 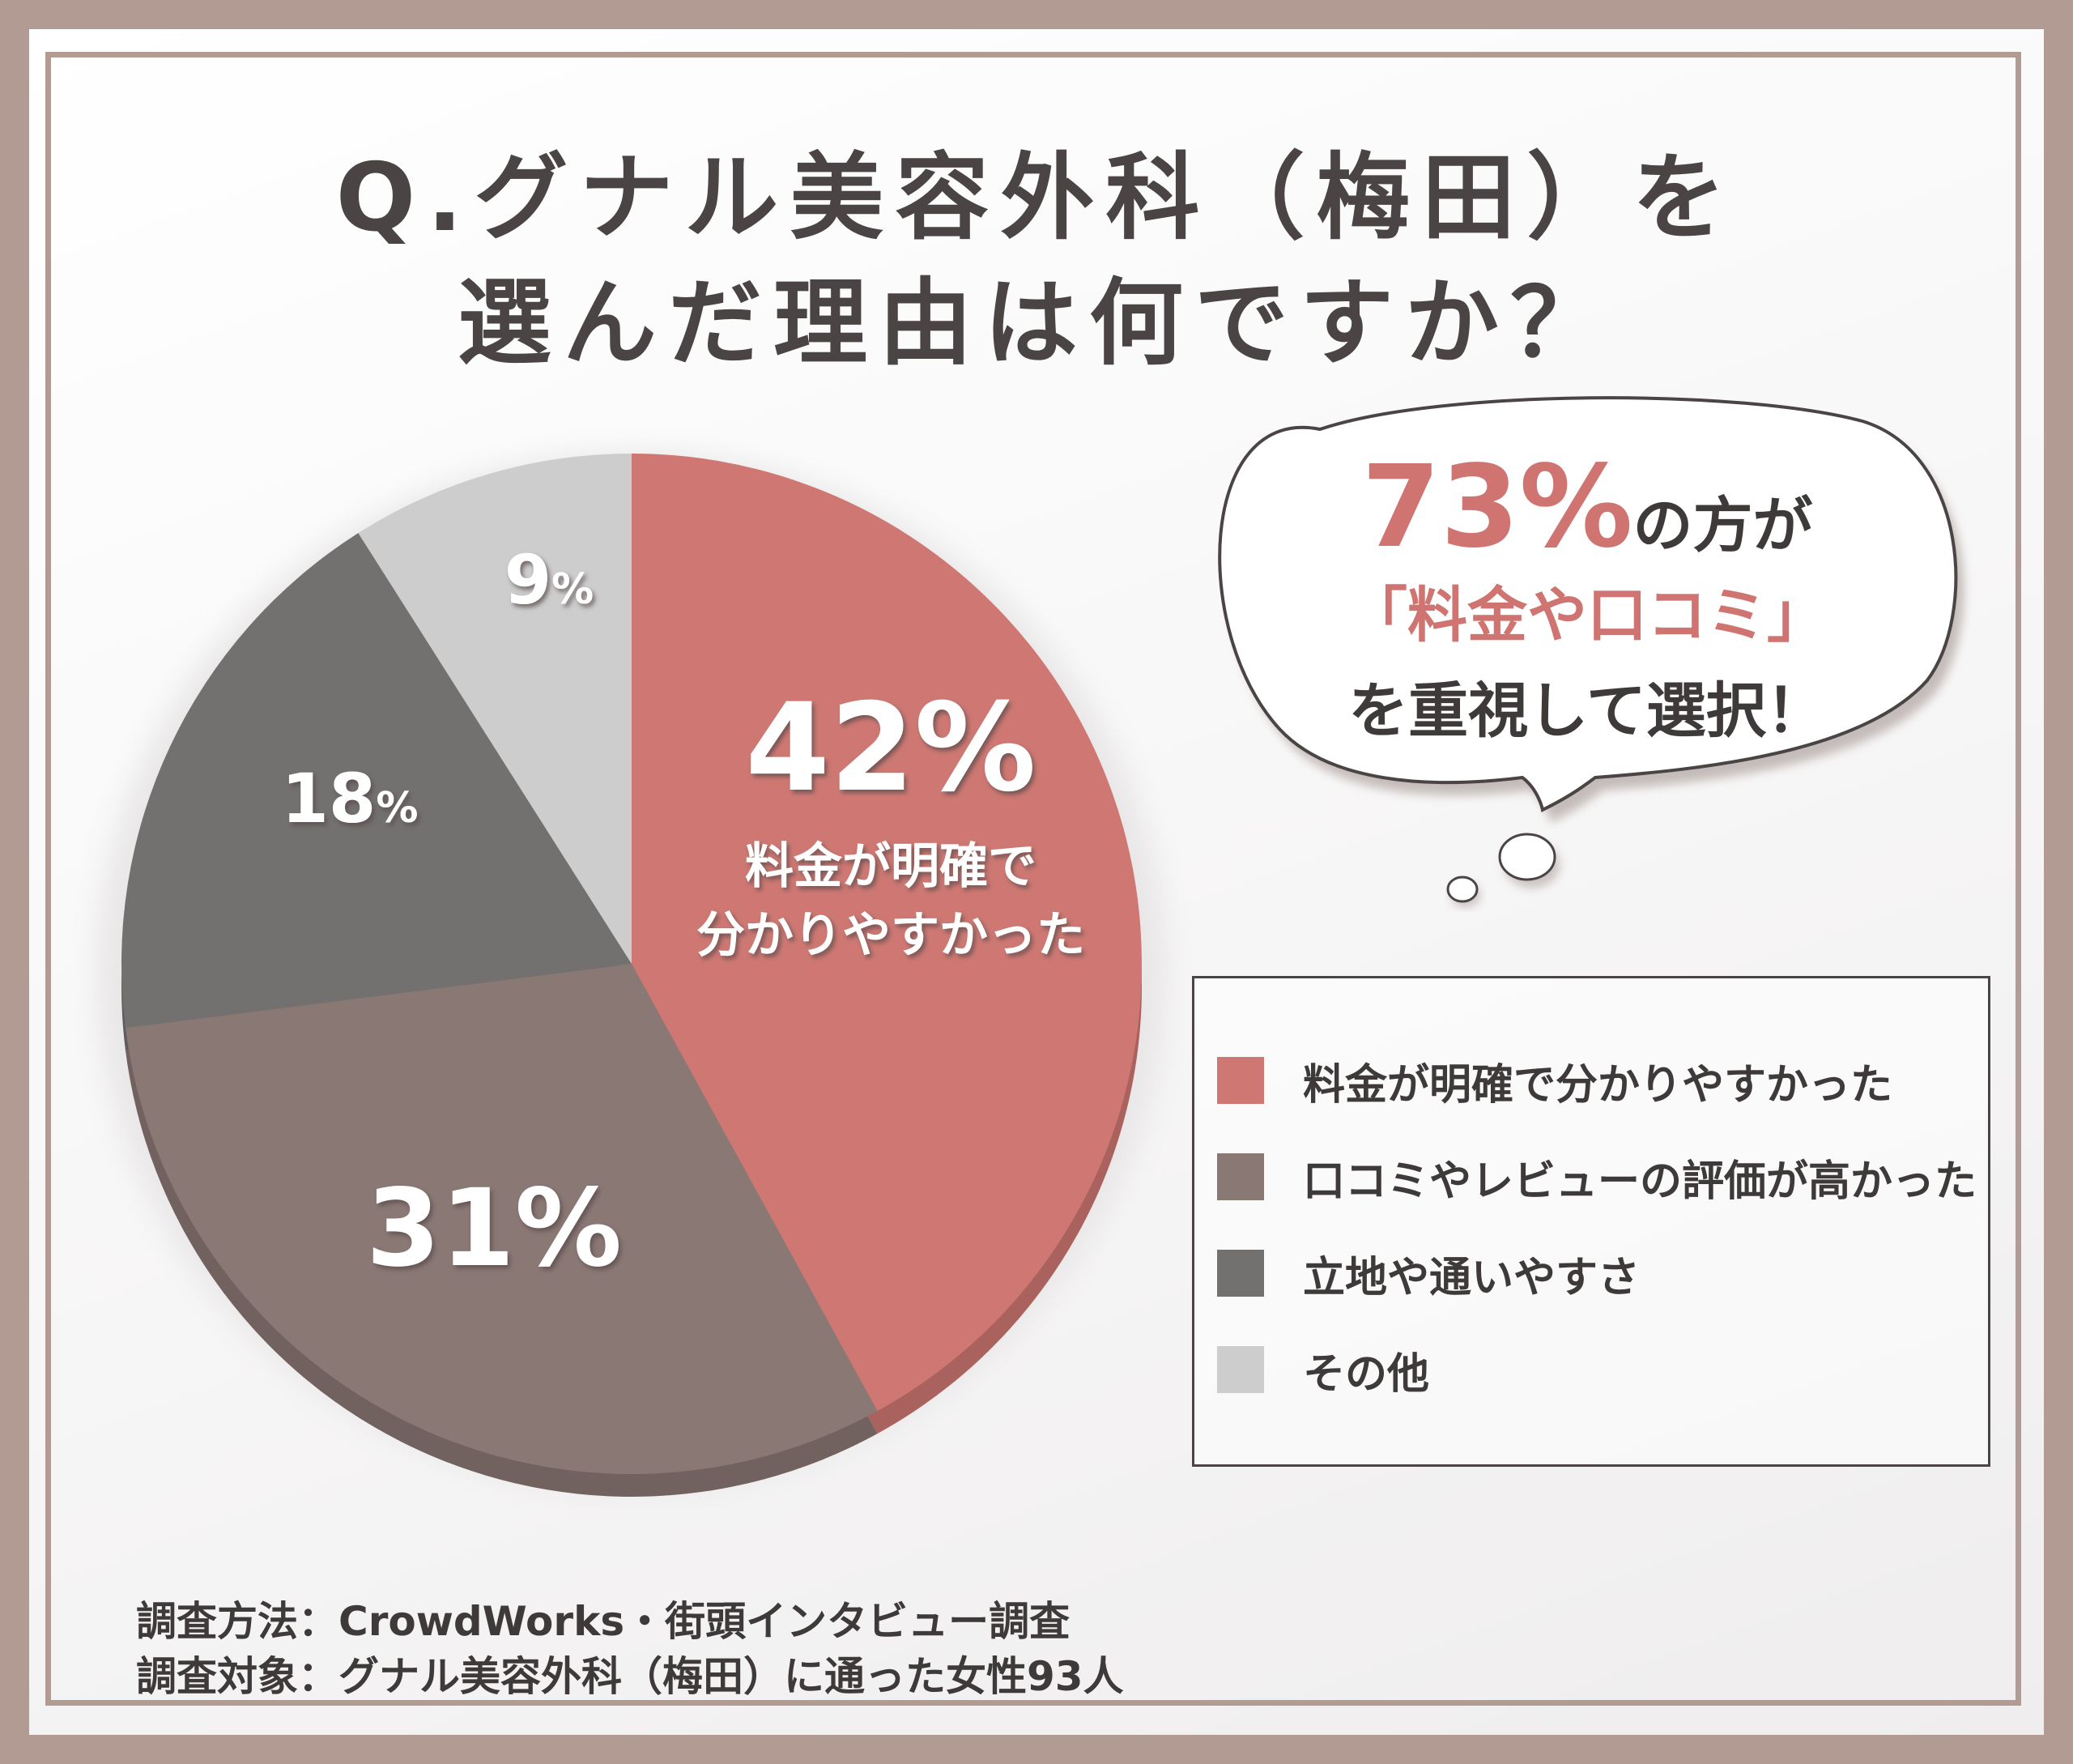 What do you see at coordinates (1722, 525) in the screenshot?
I see `callout-line1-rest: の方が` at bounding box center [1722, 525].